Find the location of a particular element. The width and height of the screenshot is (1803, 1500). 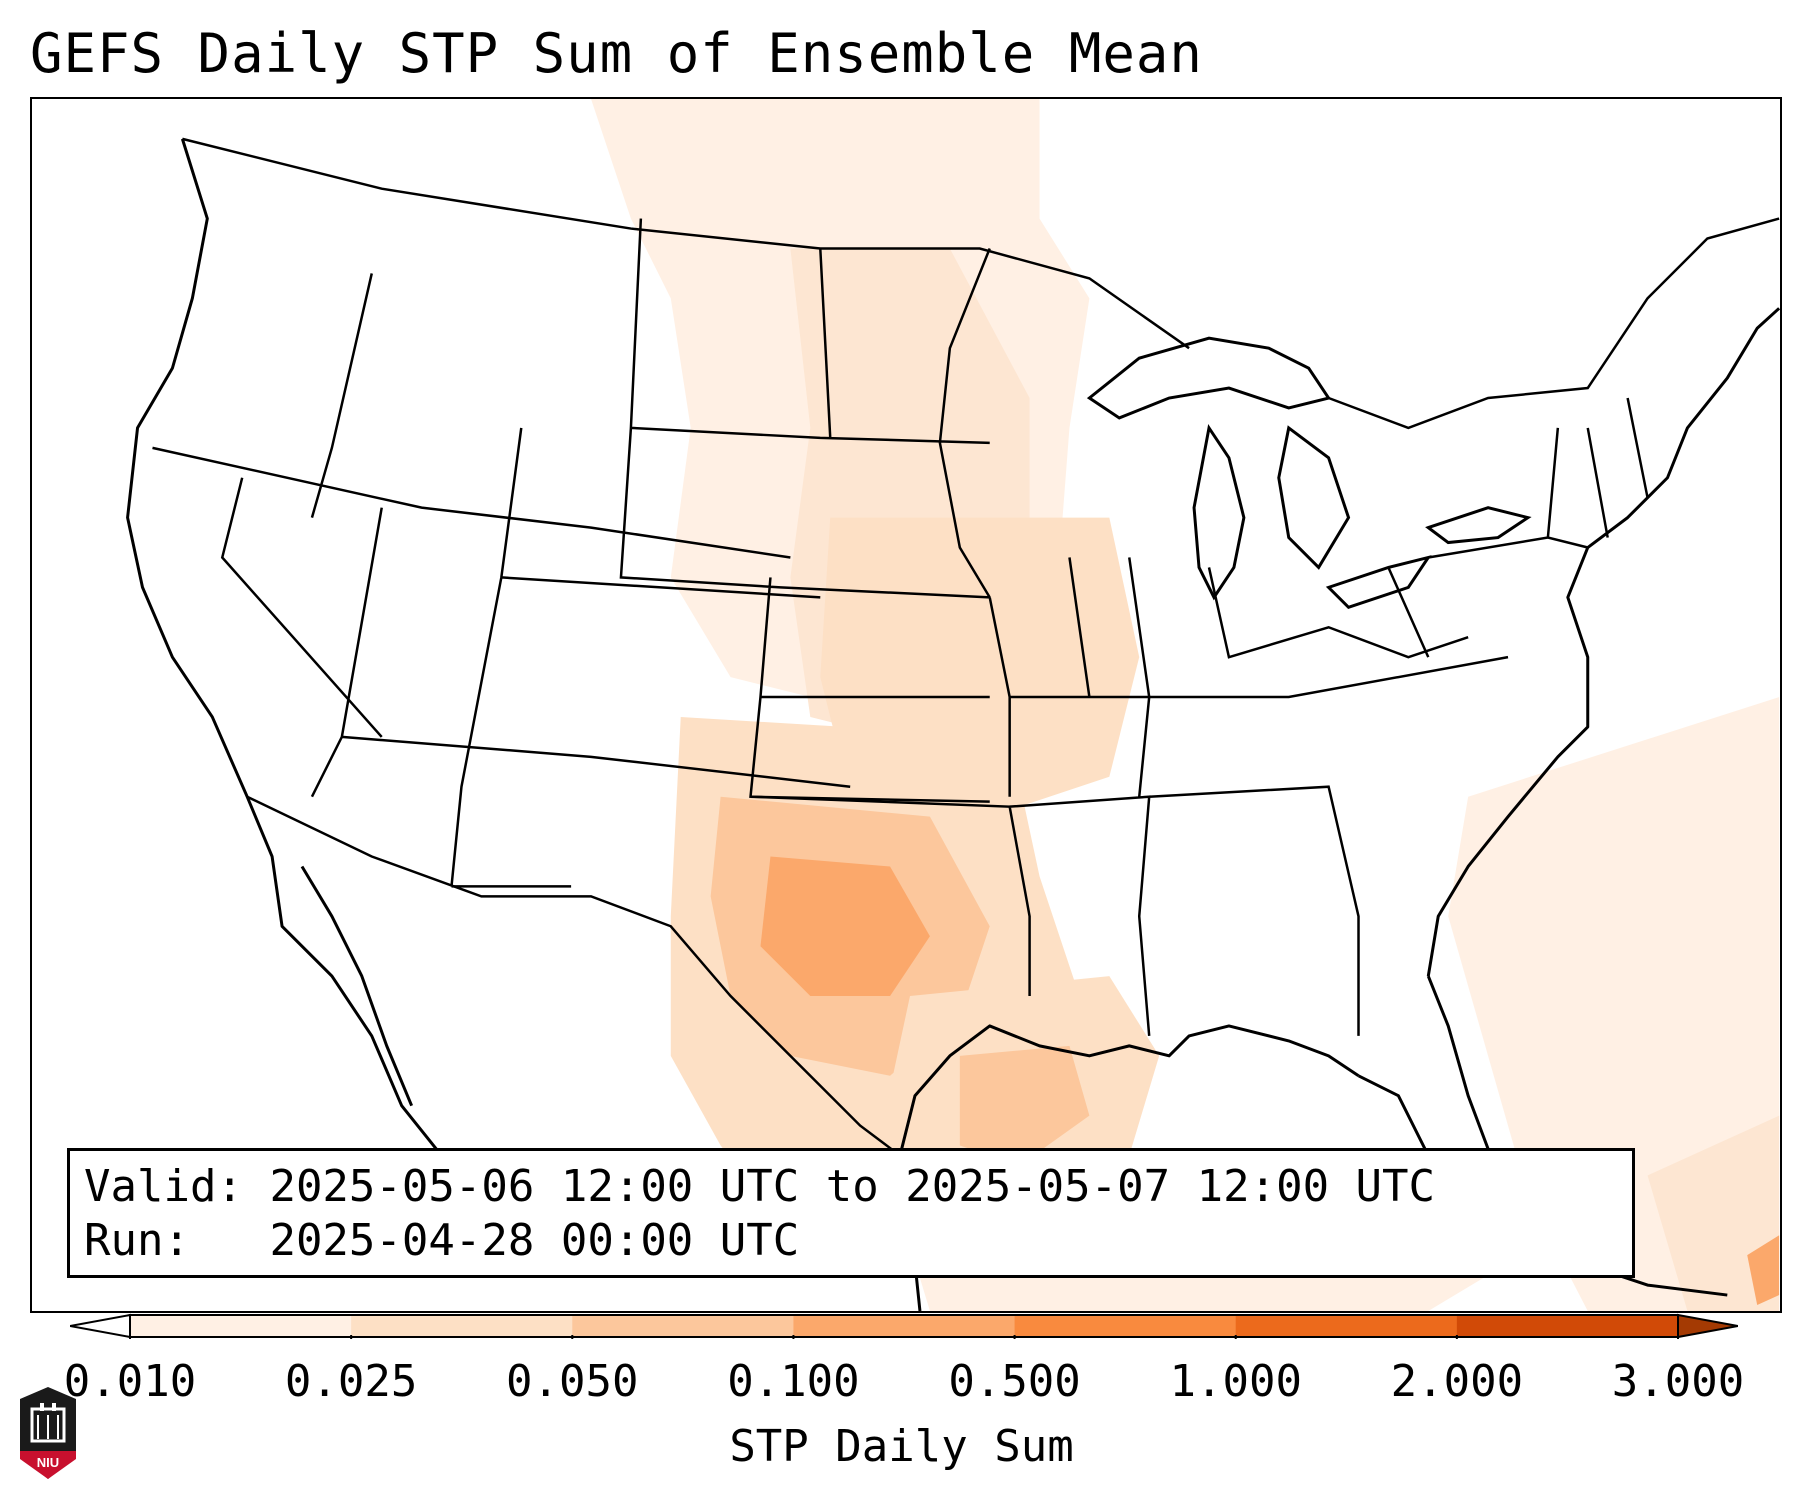

great-lakes is located at coordinates (1309, 473).